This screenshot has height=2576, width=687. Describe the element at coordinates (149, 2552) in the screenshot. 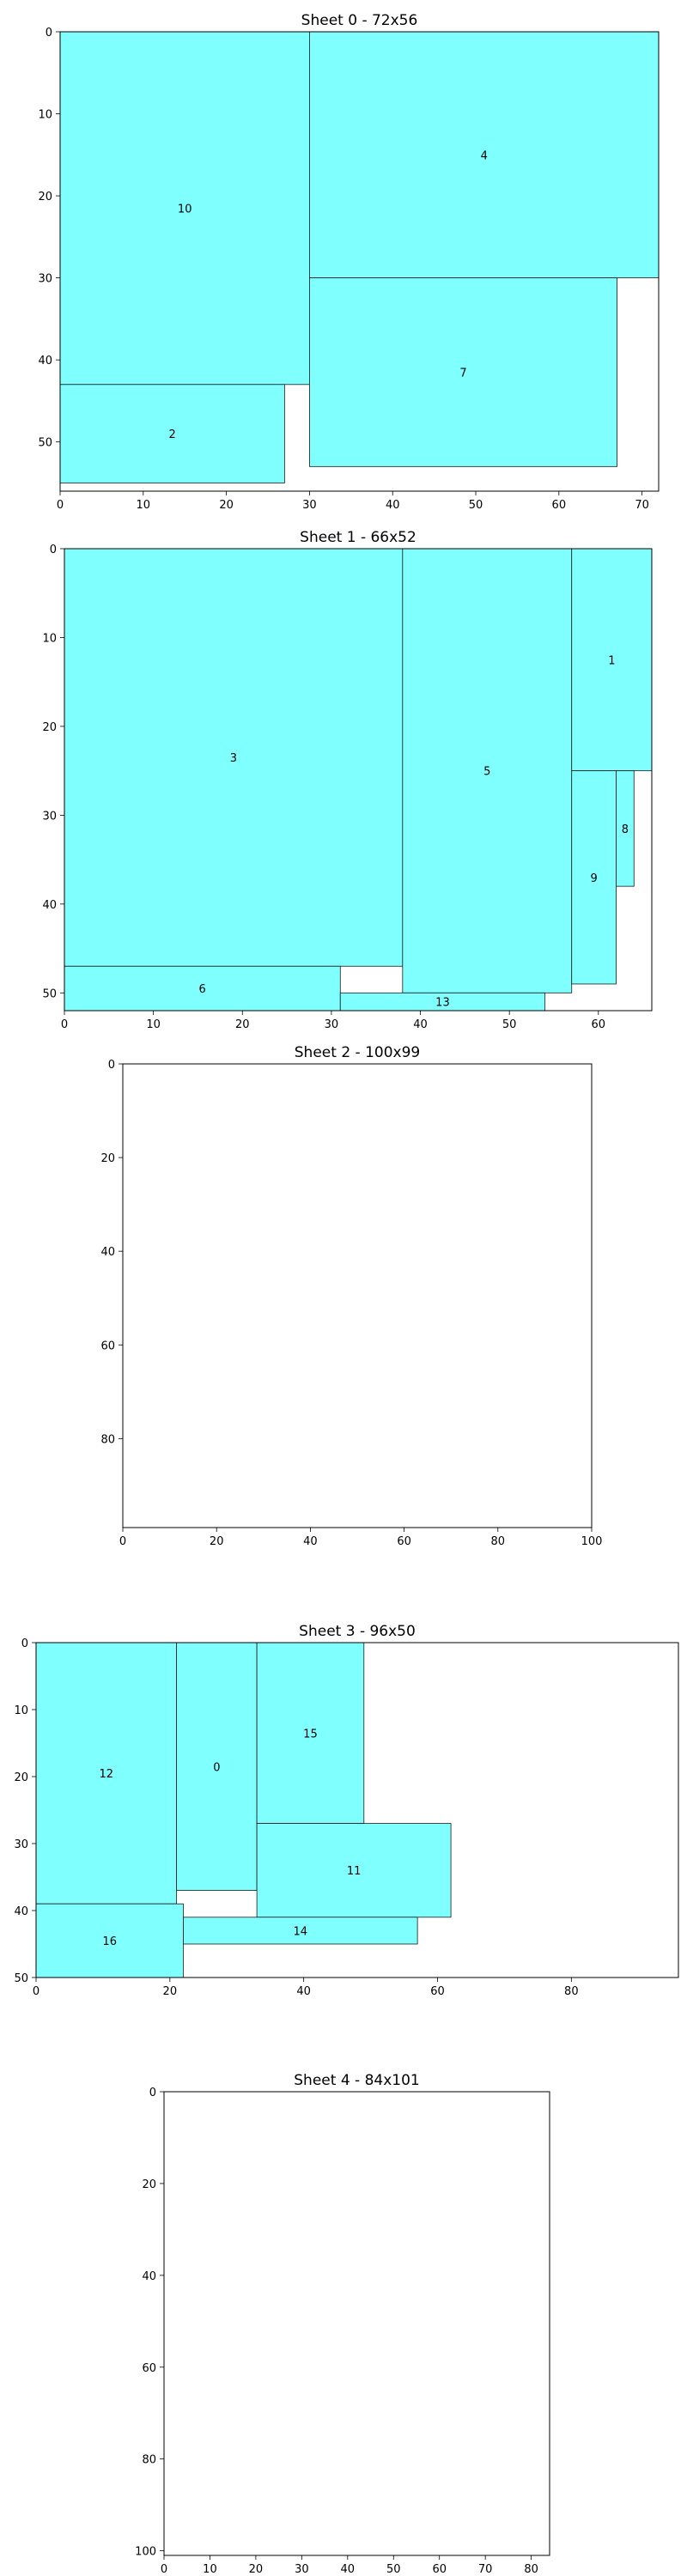

I see `y-tick: 100` at that location.